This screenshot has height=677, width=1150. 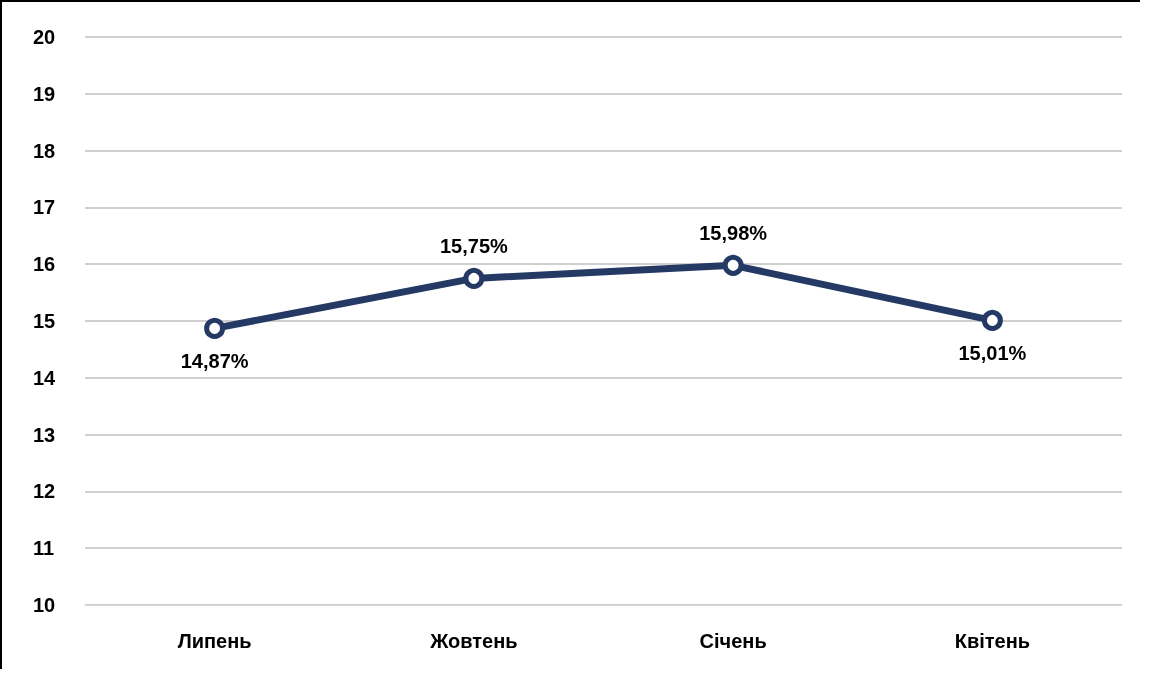 I want to click on y-tick-label: 14, so click(x=45, y=377).